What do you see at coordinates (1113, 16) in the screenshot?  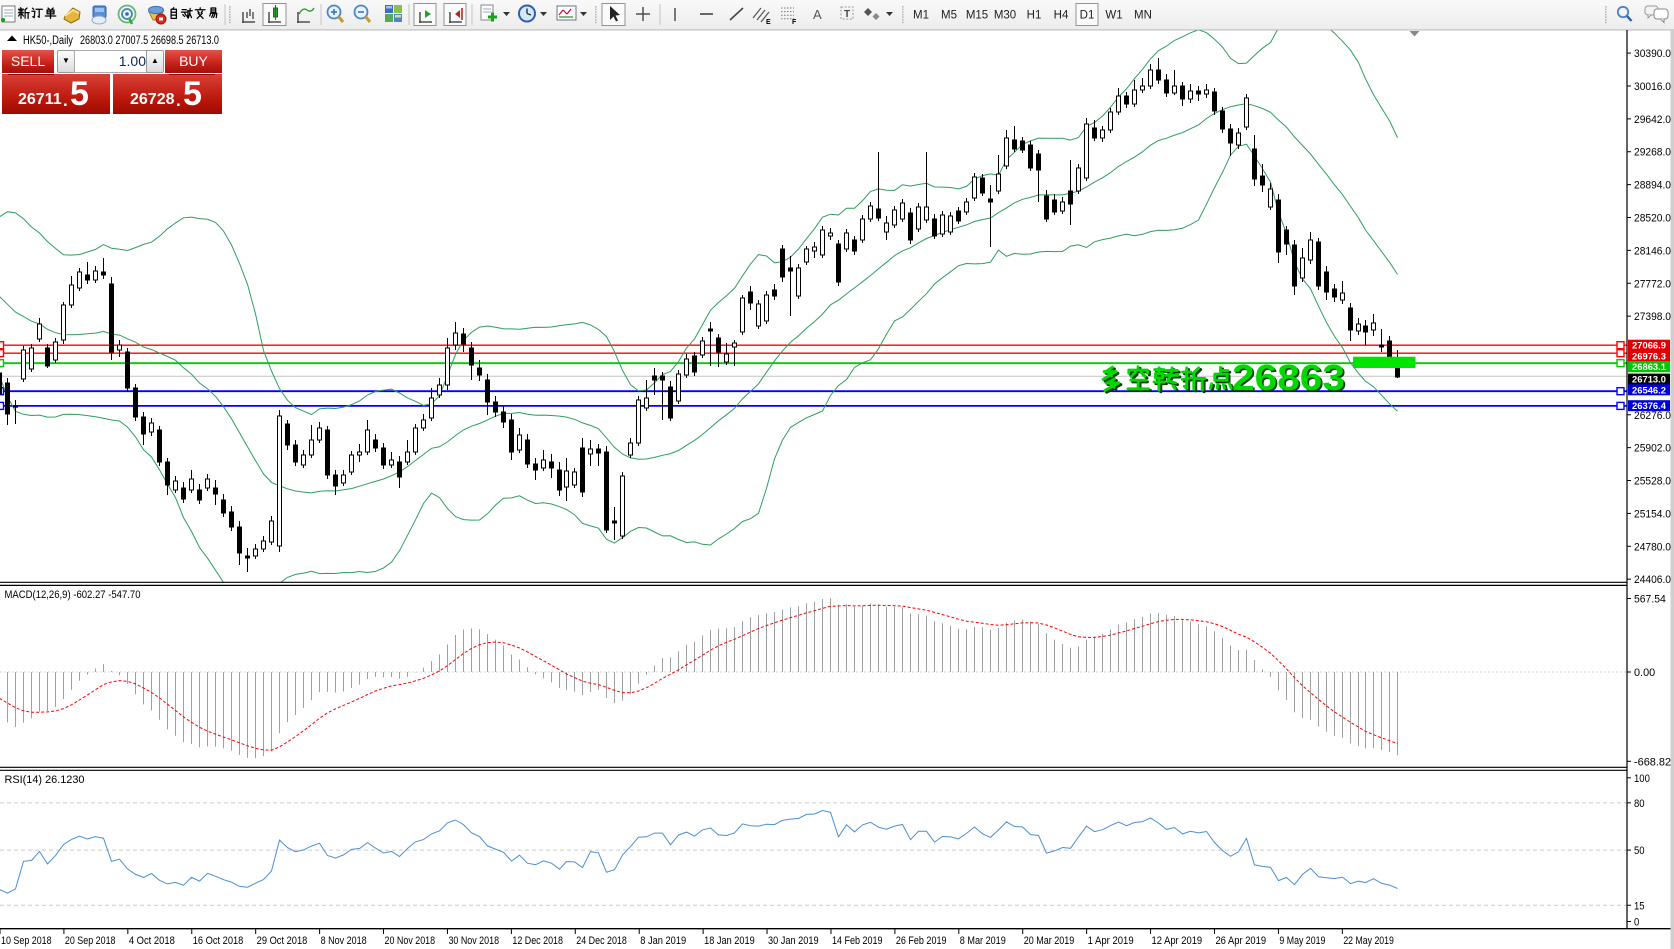 I see `svg-text: W1` at bounding box center [1113, 16].